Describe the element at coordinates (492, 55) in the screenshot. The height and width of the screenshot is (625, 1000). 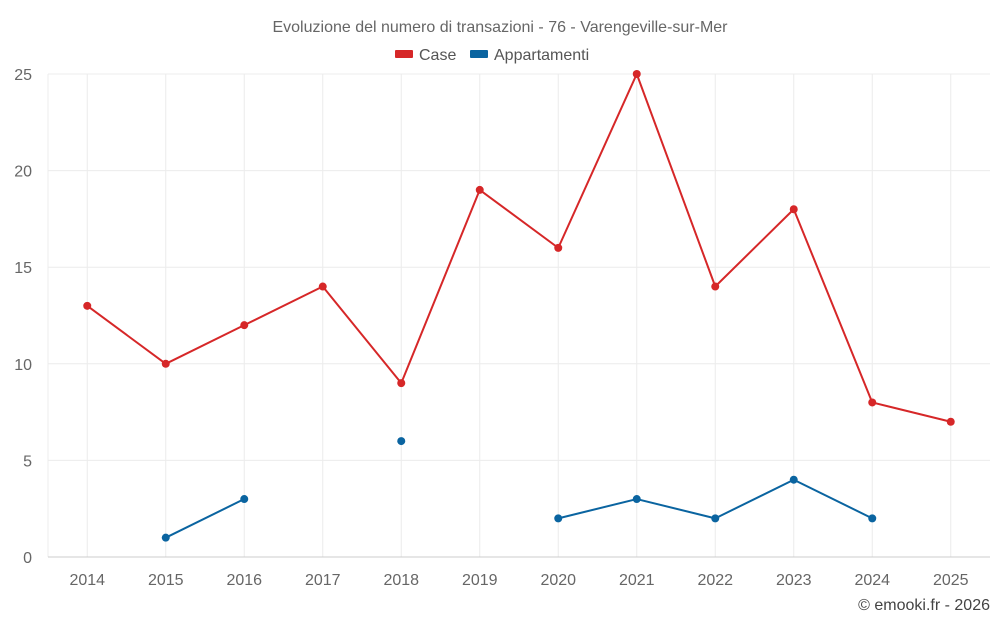
I see `legend: Case Appartamenti` at that location.